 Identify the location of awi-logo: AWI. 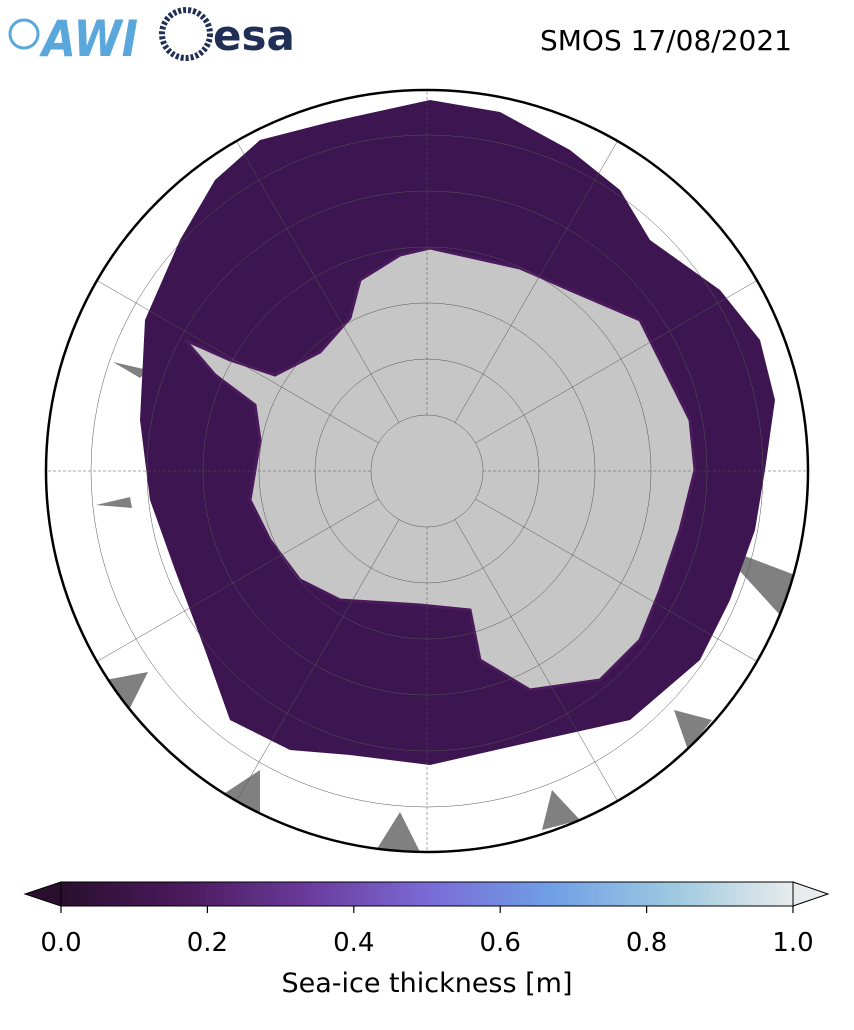
(73, 39).